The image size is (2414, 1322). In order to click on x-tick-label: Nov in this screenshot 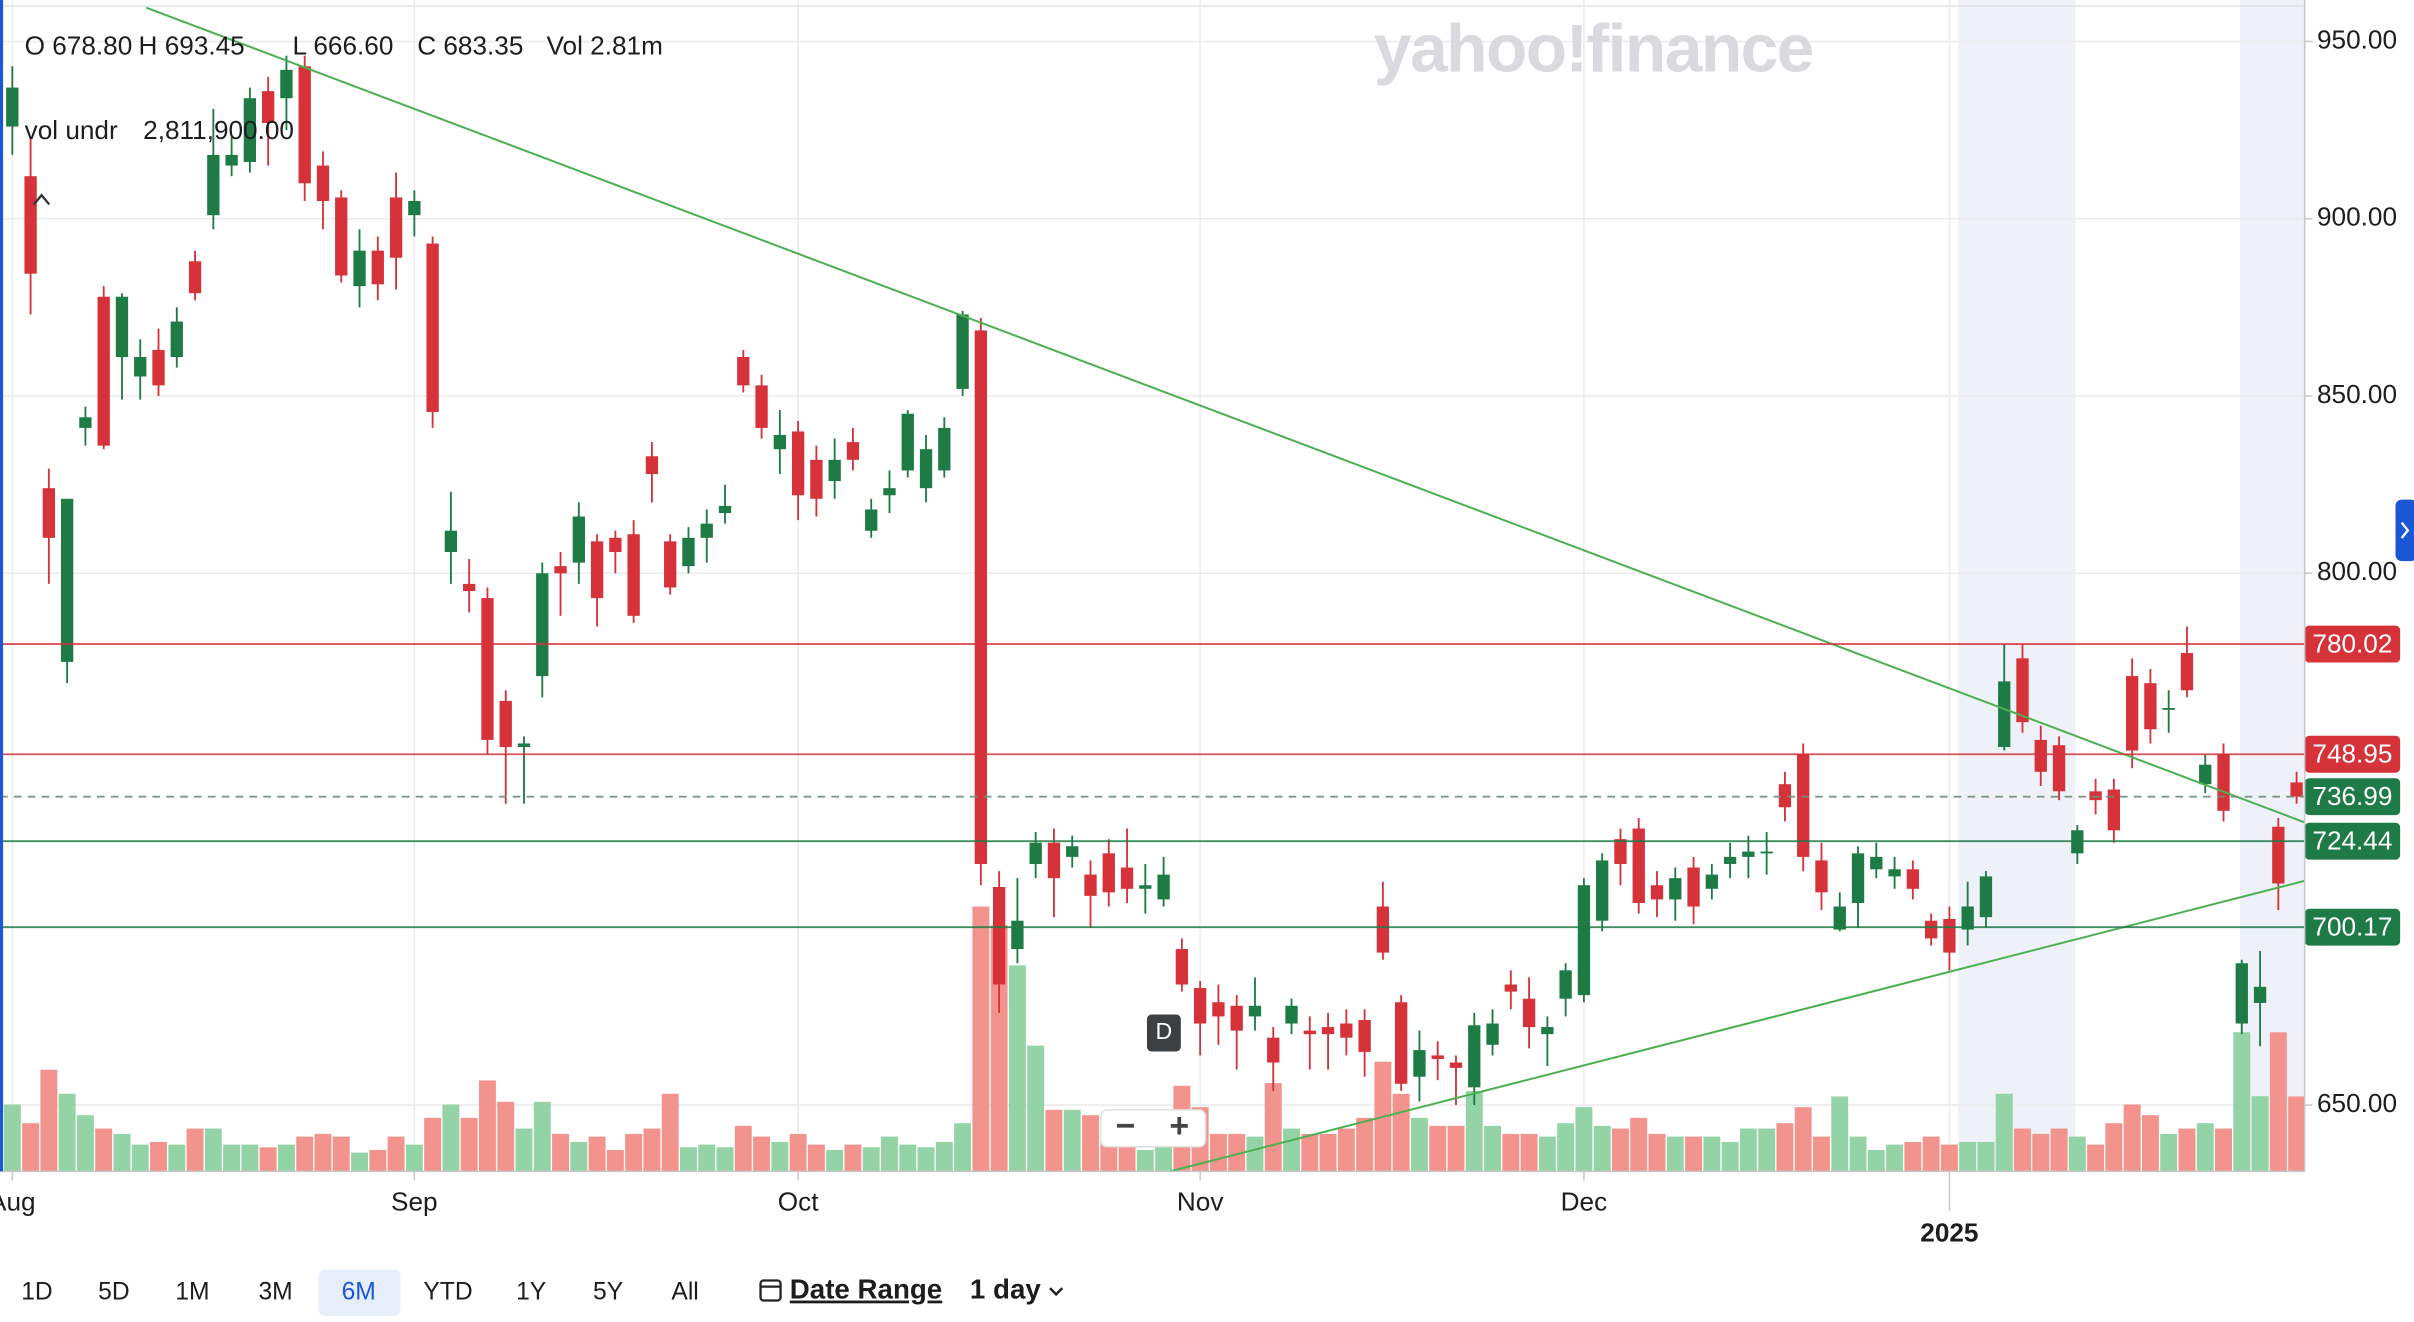, I will do `click(1200, 1202)`.